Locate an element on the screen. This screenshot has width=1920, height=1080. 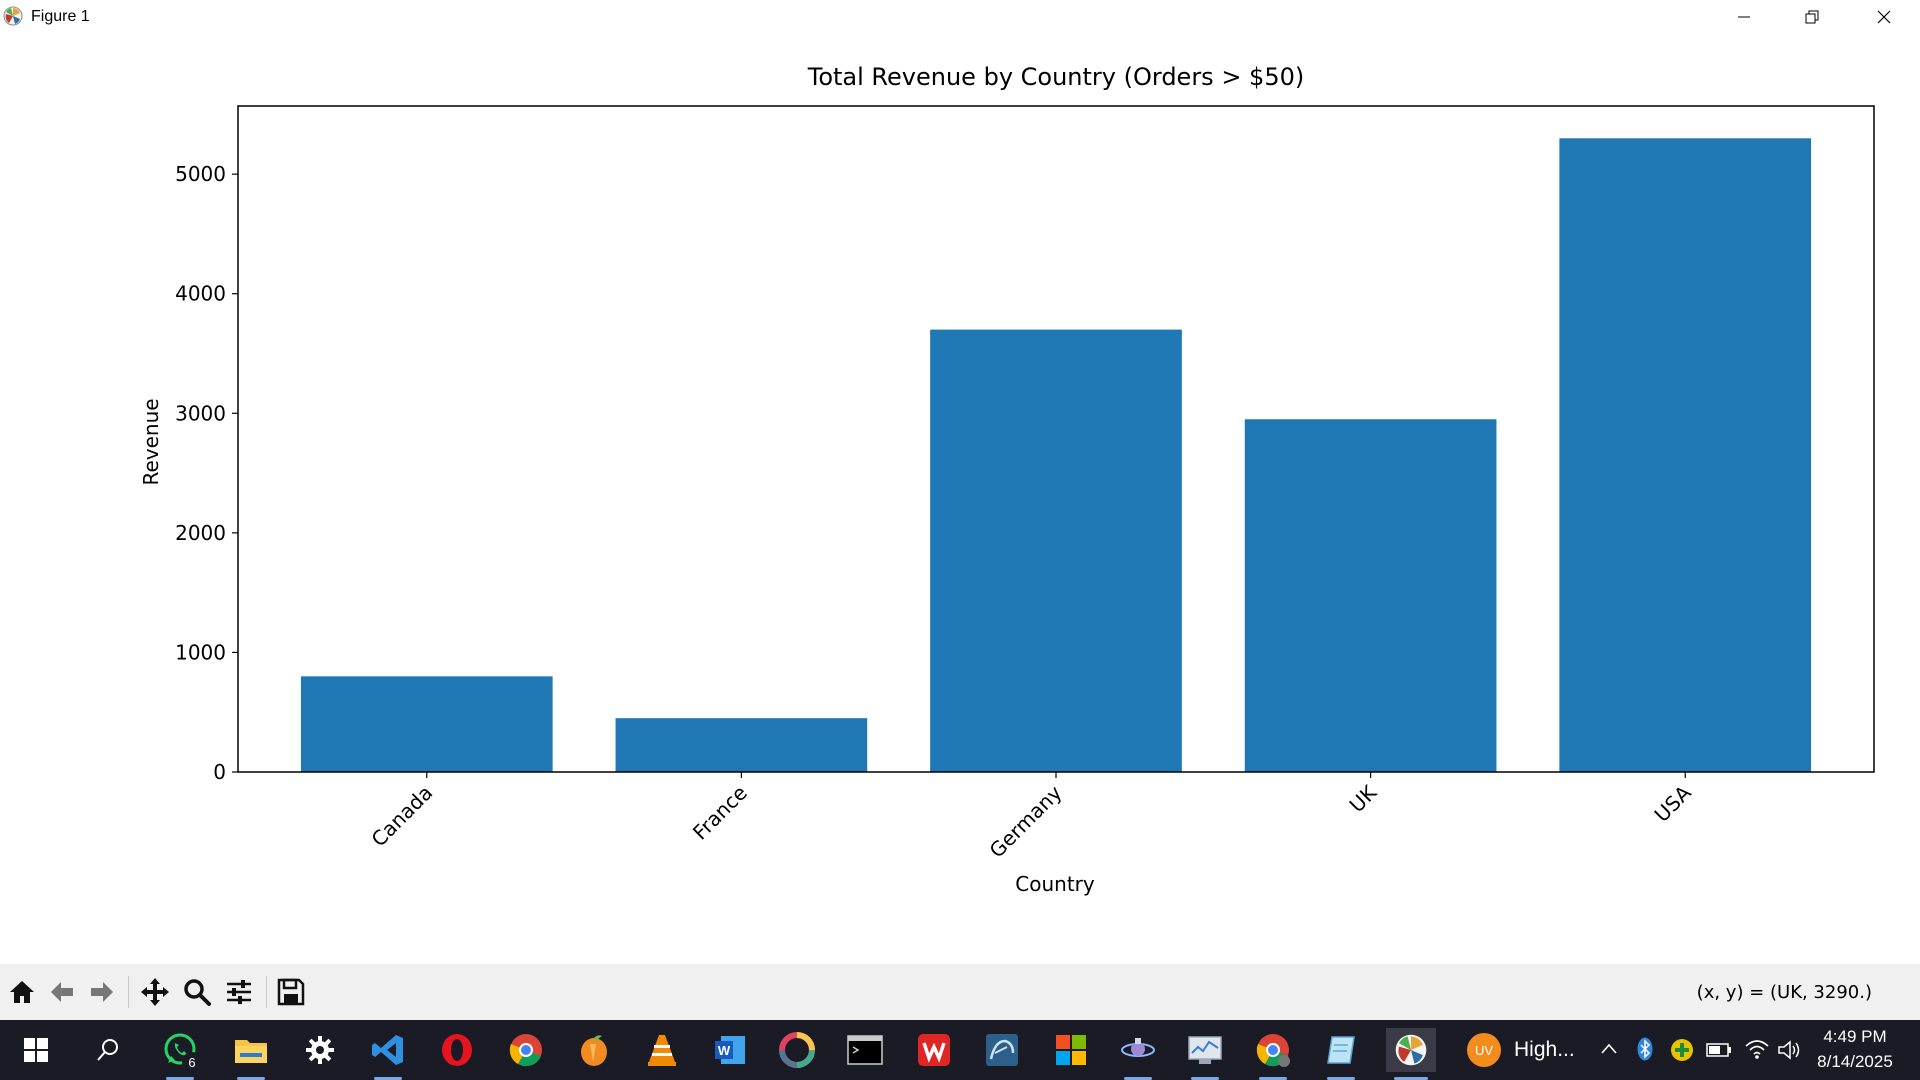
taskbar-word: W is located at coordinates (730, 1050).